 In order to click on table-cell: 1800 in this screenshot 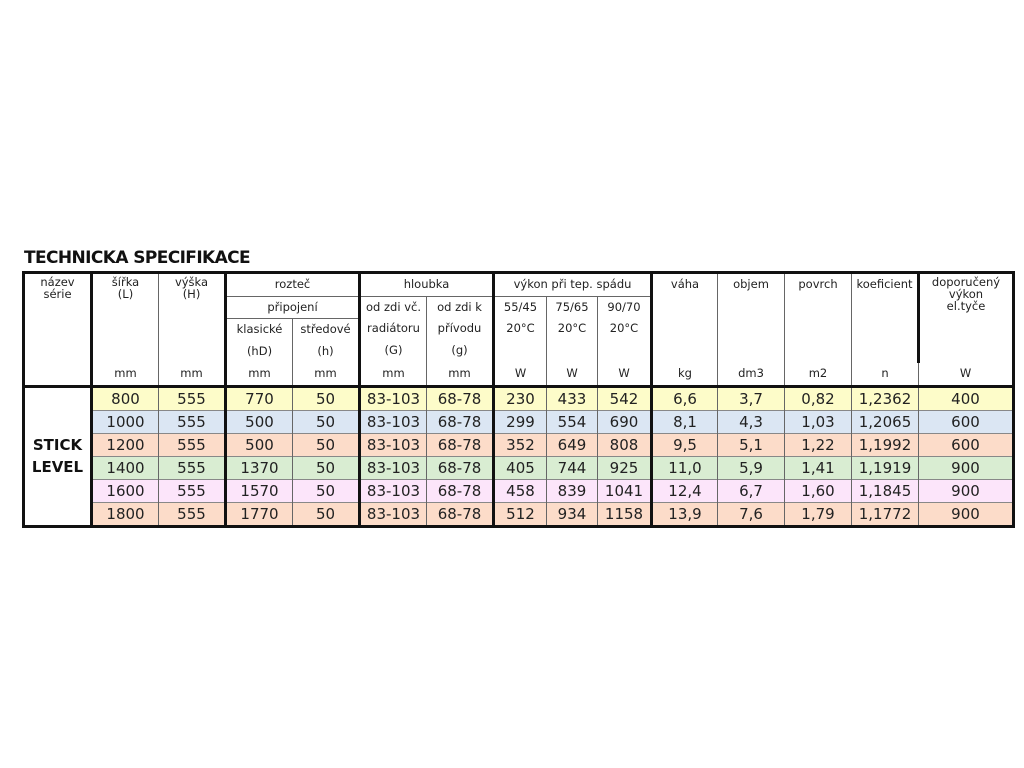, I will do `click(124, 513)`.